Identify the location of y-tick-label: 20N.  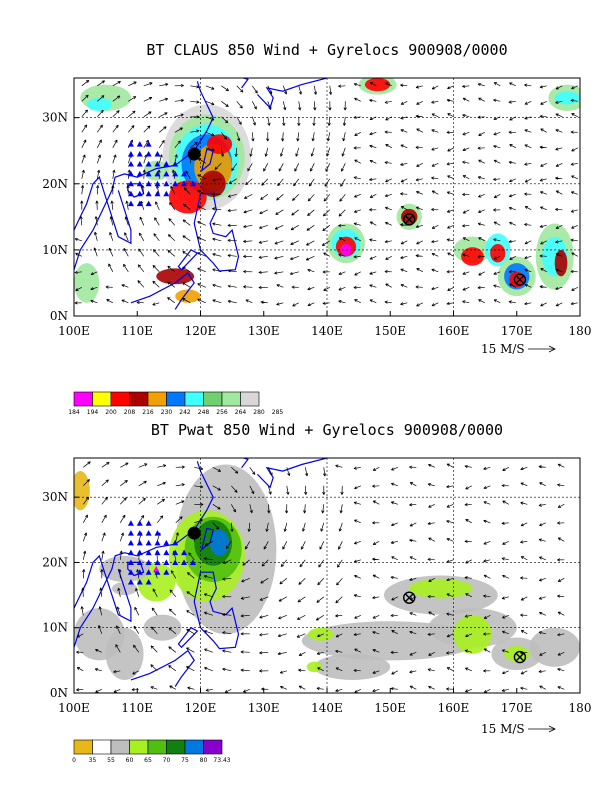
(55, 184).